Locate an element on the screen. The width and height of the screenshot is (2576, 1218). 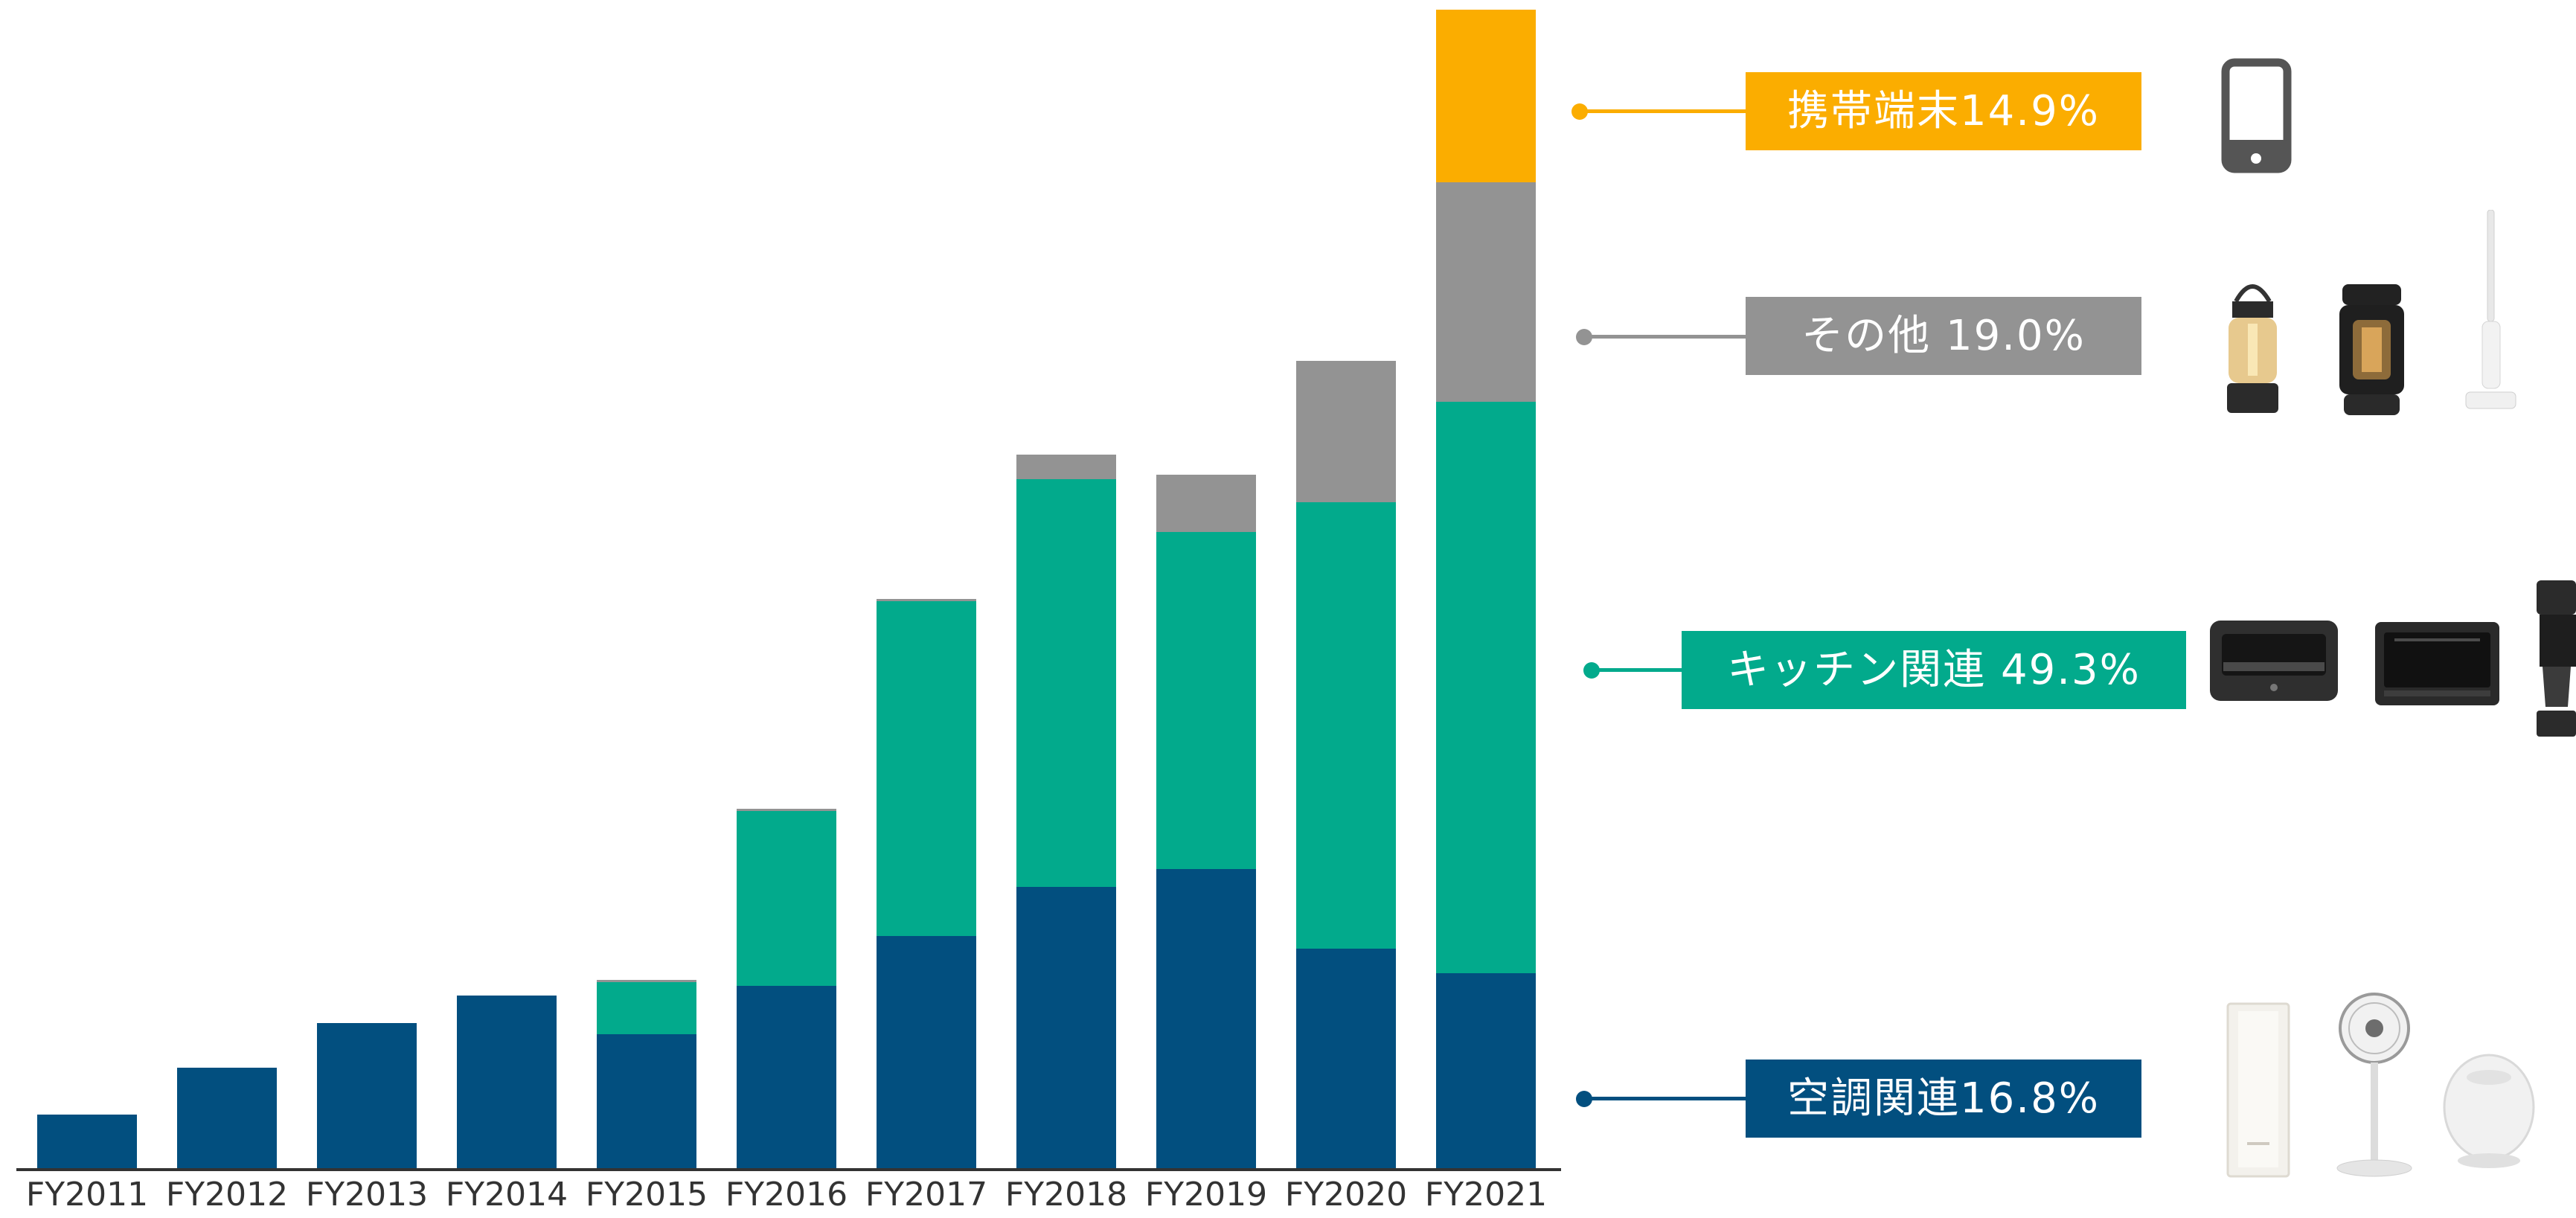
legend-dot-other is located at coordinates (1584, 337).